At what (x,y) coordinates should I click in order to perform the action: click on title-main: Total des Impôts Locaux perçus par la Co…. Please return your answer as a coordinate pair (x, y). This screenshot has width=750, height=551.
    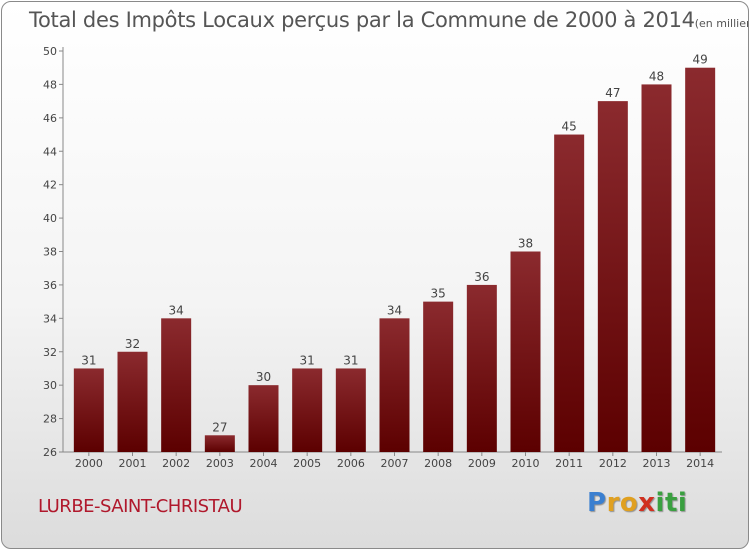
    Looking at the image, I should click on (362, 20).